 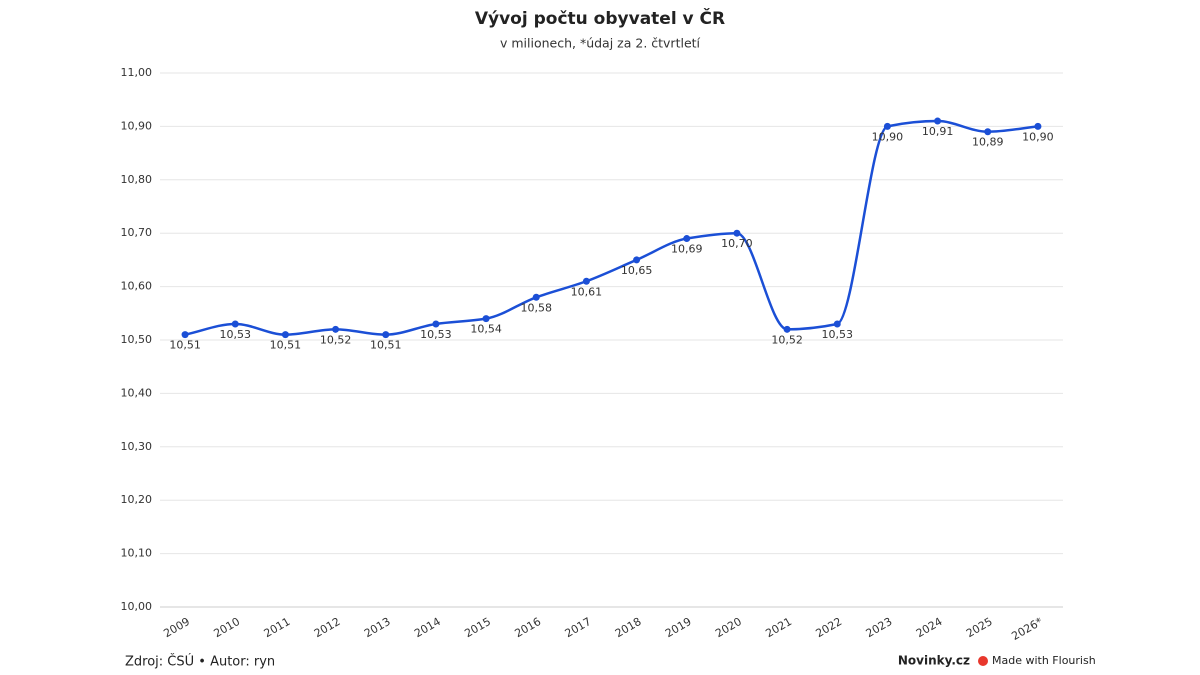 What do you see at coordinates (934, 661) in the screenshot?
I see `brand: Novinky.cz` at bounding box center [934, 661].